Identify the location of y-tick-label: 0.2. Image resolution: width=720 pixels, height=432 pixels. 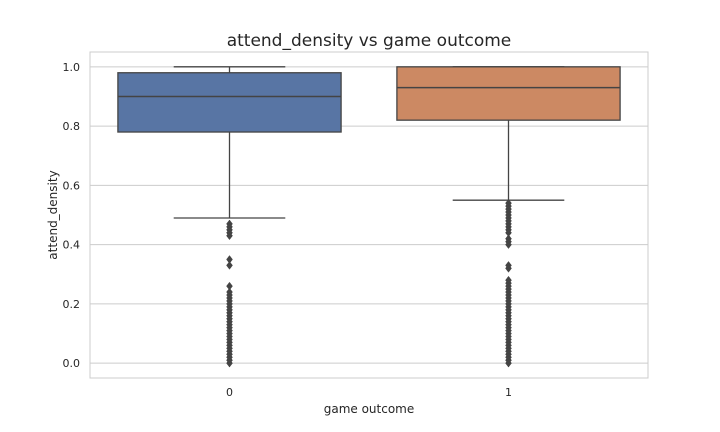
(72, 304).